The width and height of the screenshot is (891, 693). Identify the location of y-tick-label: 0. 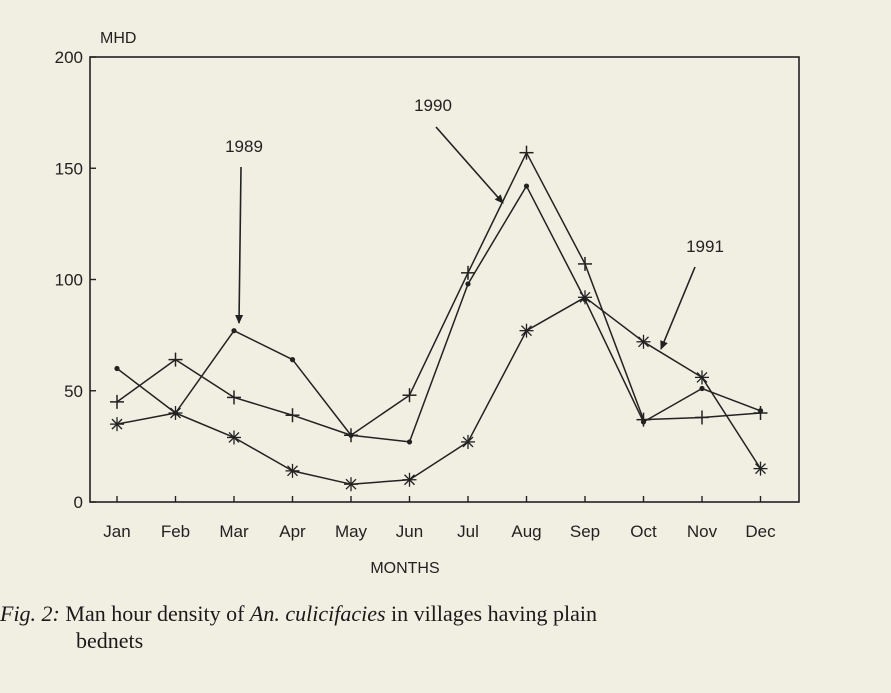
(78, 502).